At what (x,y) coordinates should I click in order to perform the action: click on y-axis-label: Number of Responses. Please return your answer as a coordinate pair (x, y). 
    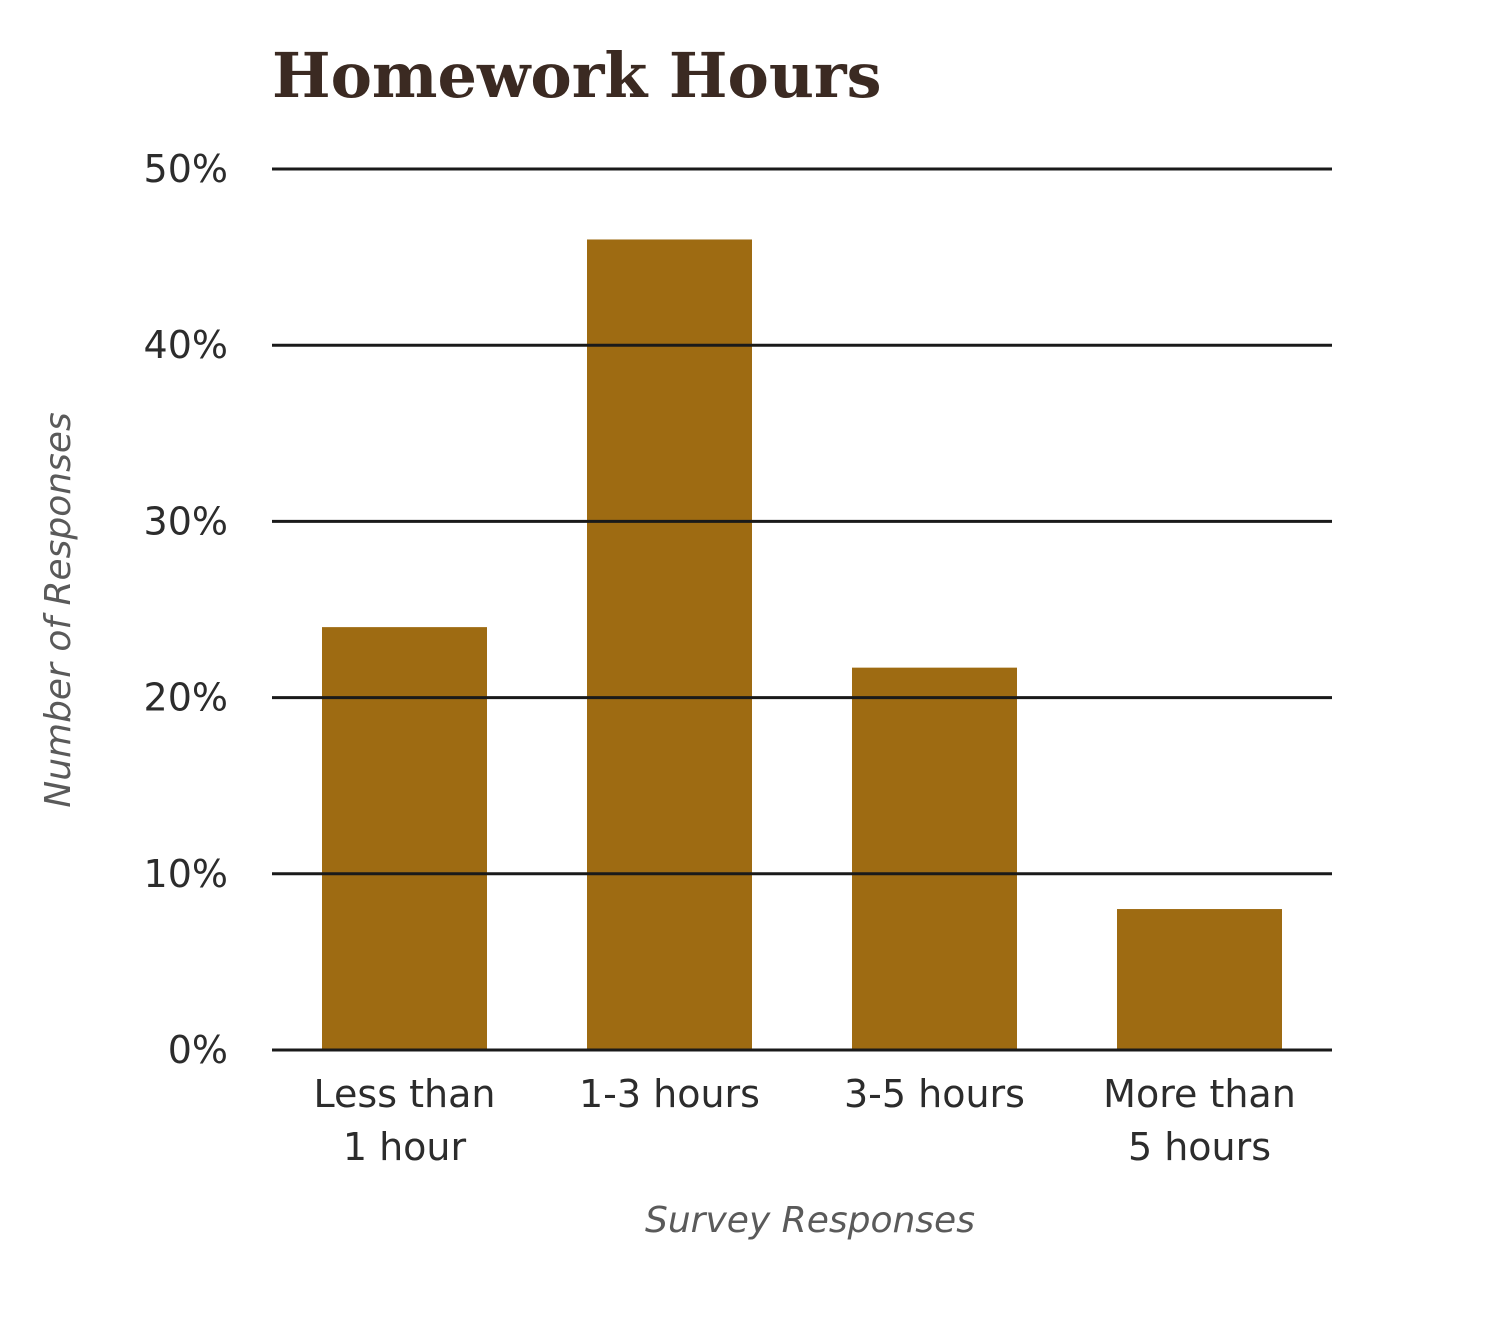
    Looking at the image, I should click on (58, 609).